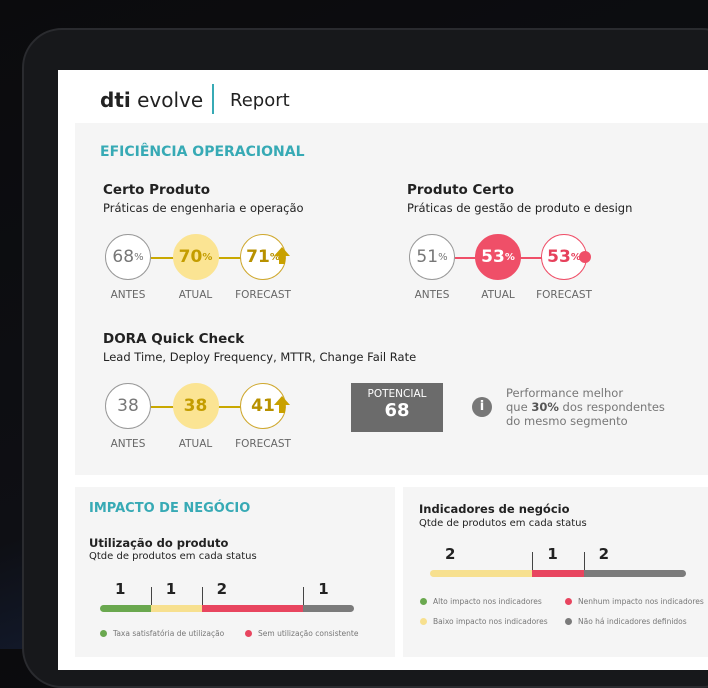 This screenshot has width=708, height=688. What do you see at coordinates (202, 152) in the screenshot?
I see `section-title: EFICIÊNCIA OPERACIONAL` at bounding box center [202, 152].